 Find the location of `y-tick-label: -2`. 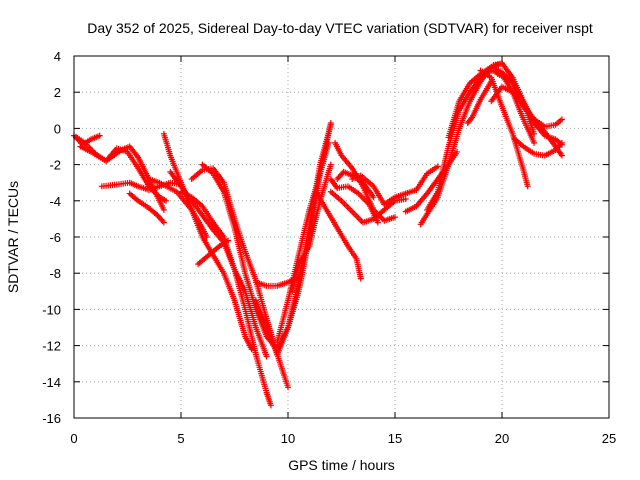

y-tick-label: -2 is located at coordinates (55, 165).